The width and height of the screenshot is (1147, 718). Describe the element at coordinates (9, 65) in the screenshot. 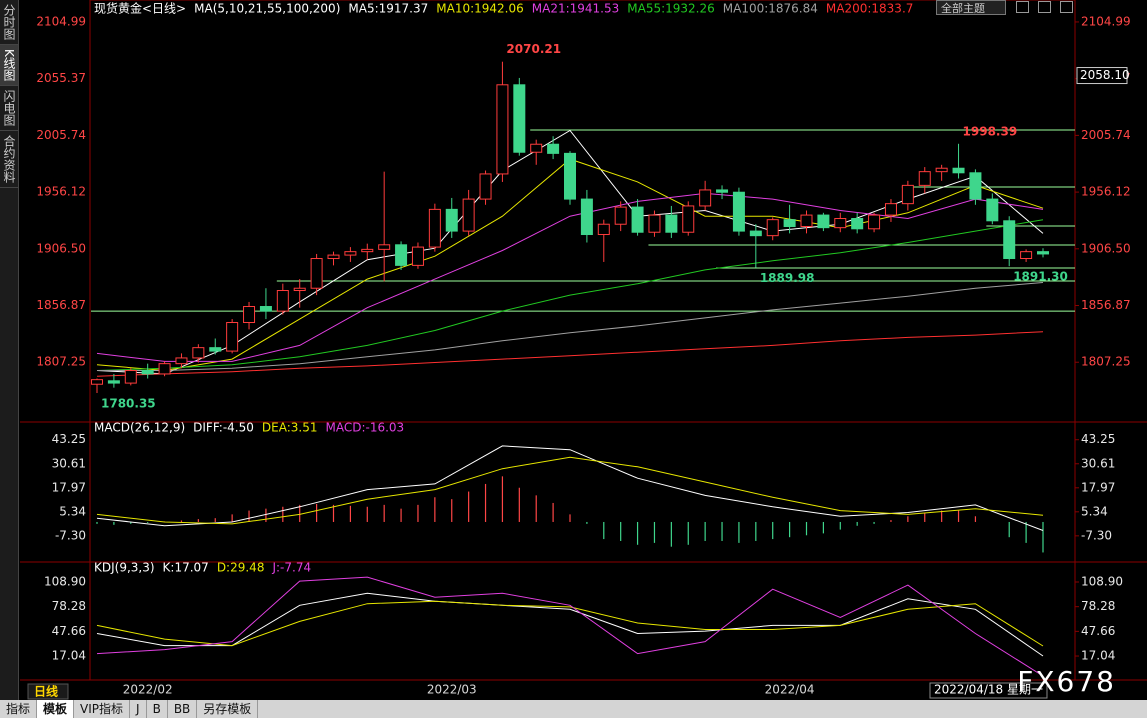

I see `sidebar-tab: K线图` at that location.